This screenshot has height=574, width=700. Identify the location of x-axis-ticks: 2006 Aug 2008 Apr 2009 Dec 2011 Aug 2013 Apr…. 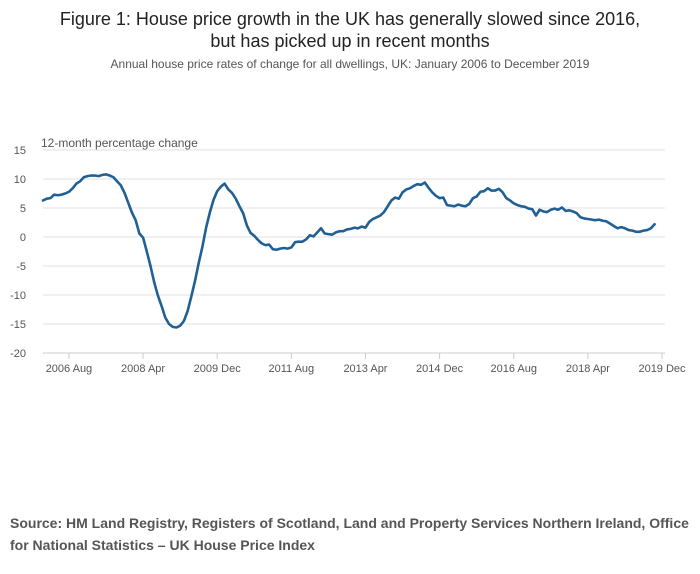
(366, 364).